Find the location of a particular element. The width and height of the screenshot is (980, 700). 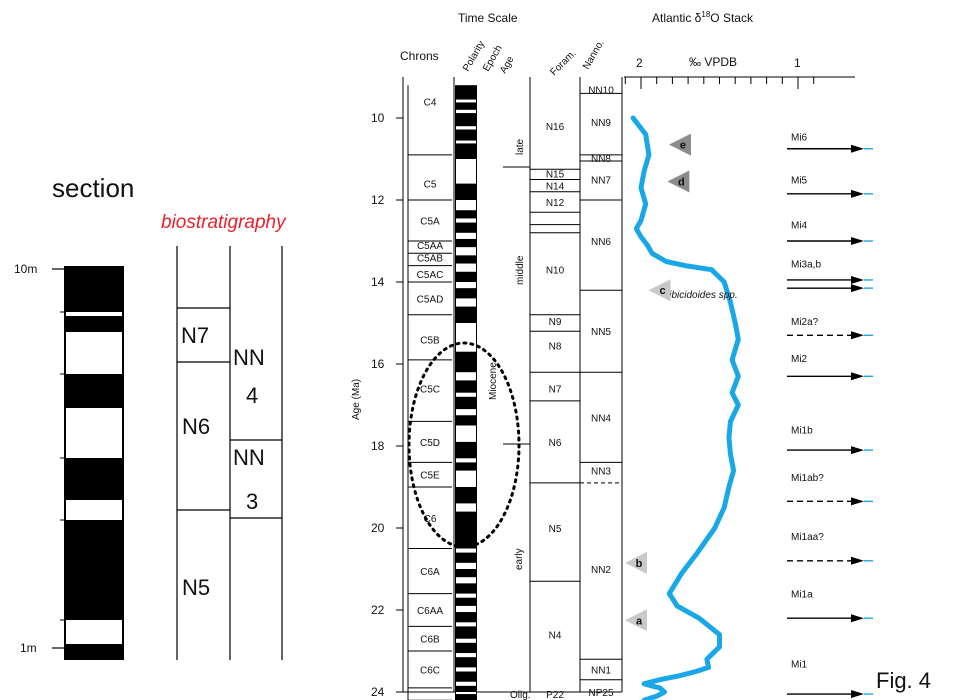

y-tick-label: 14 is located at coordinates (378, 282).